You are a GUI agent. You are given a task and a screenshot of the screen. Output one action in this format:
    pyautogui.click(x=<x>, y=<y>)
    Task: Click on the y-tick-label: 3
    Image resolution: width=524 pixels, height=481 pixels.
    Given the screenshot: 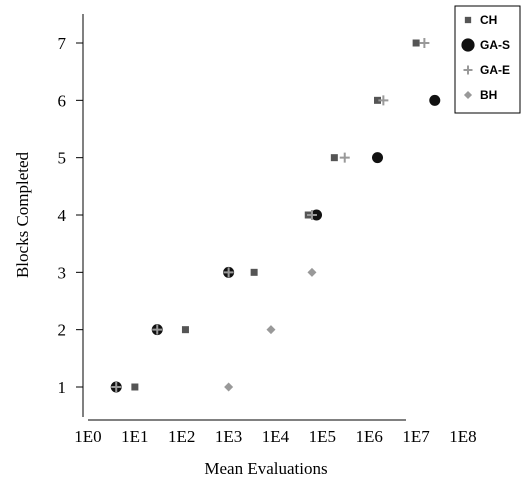 What is the action you would take?
    pyautogui.click(x=62, y=272)
    